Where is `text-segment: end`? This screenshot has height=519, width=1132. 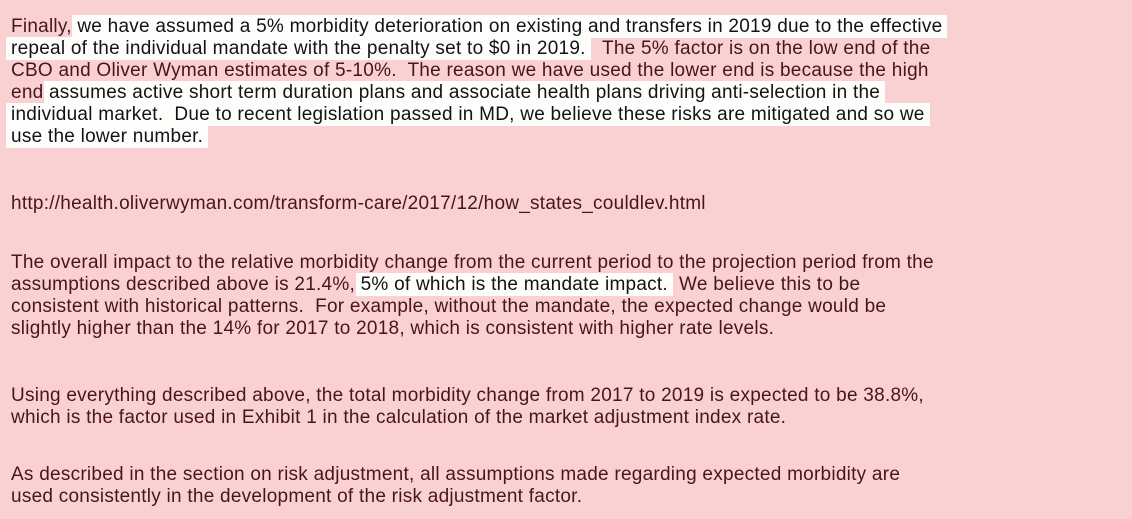 text-segment: end is located at coordinates (30, 92).